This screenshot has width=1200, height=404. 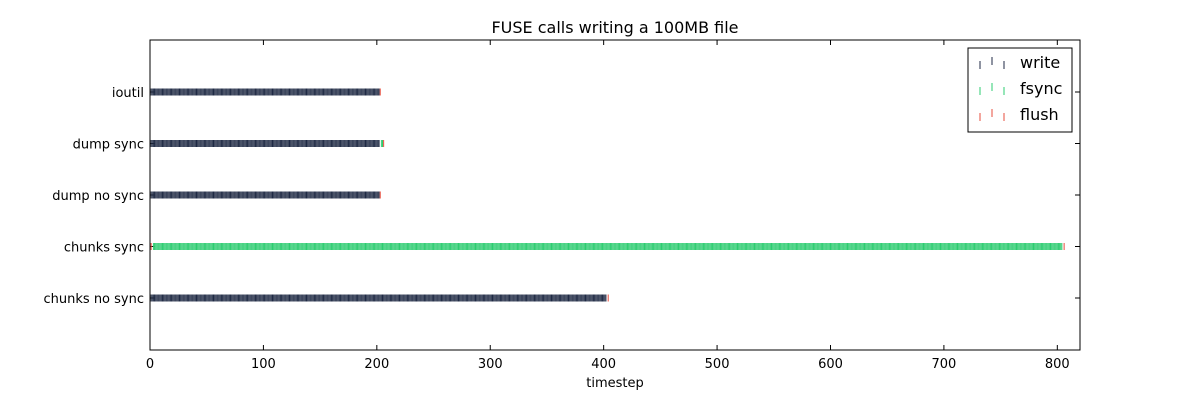 I want to click on y-tick-label: chunks sync, so click(x=104, y=248).